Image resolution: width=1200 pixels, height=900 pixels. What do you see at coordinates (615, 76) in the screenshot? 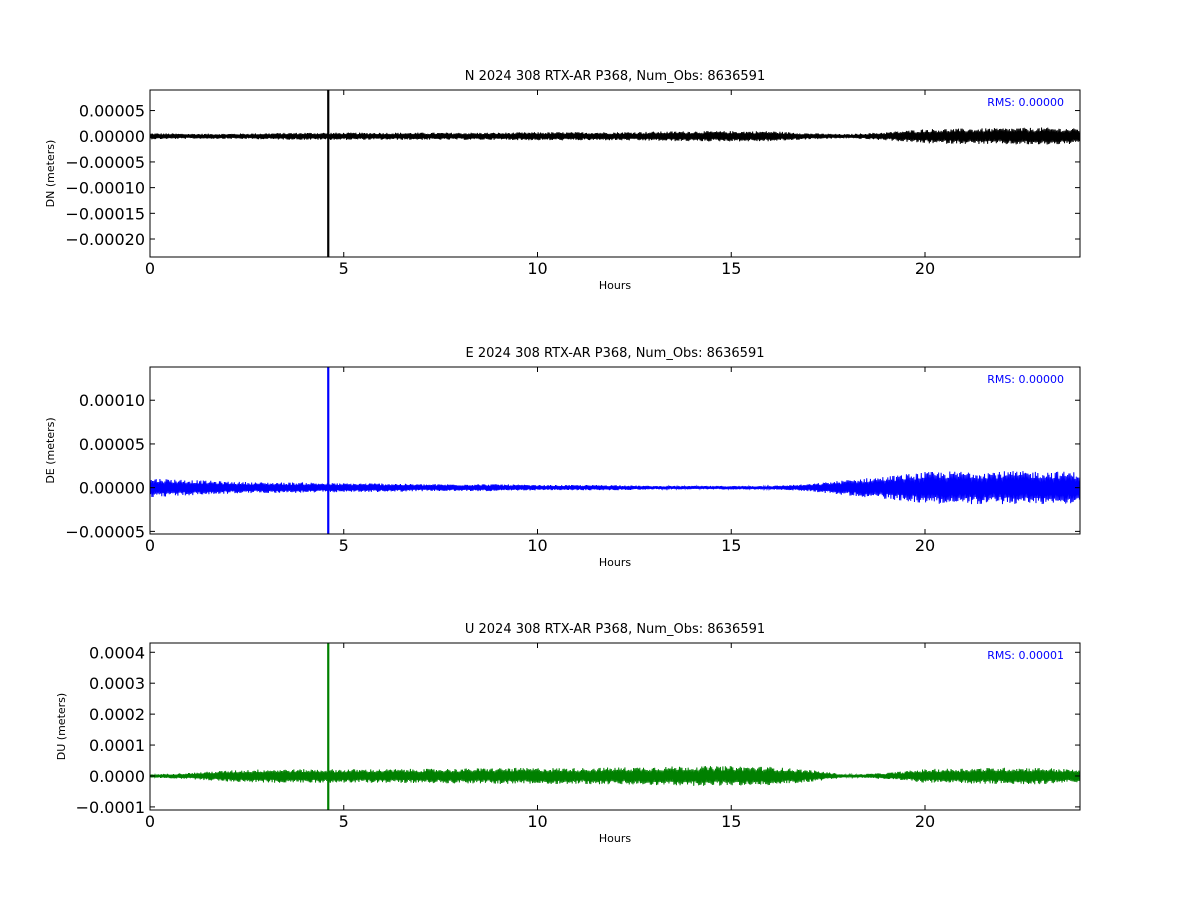
I see `chart-title: N 2024 308 RTX-AR P368, Num_Obs: 8636591` at bounding box center [615, 76].